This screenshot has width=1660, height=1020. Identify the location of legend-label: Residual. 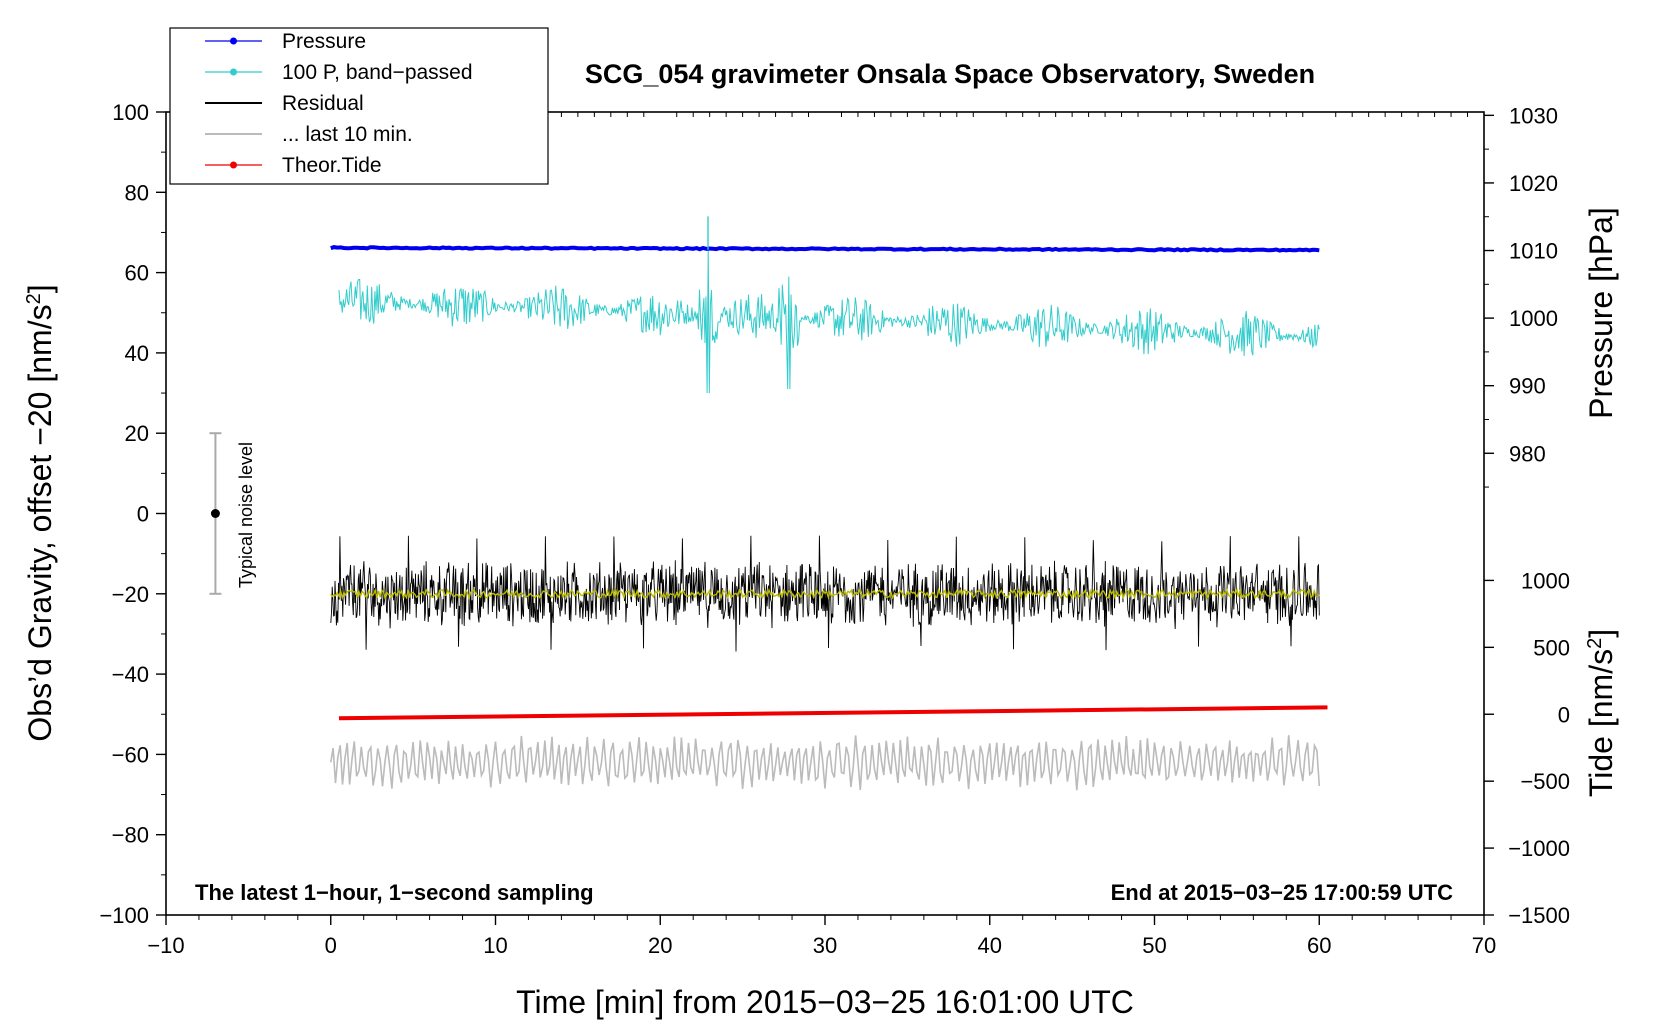
(323, 103).